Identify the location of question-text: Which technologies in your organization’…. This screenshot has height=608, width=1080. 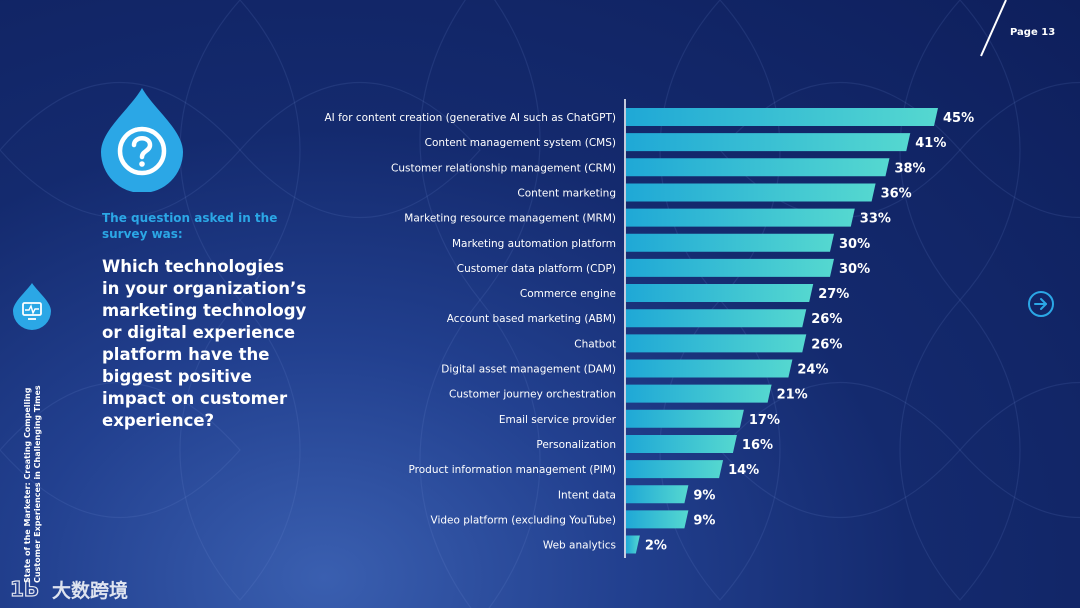
(204, 343).